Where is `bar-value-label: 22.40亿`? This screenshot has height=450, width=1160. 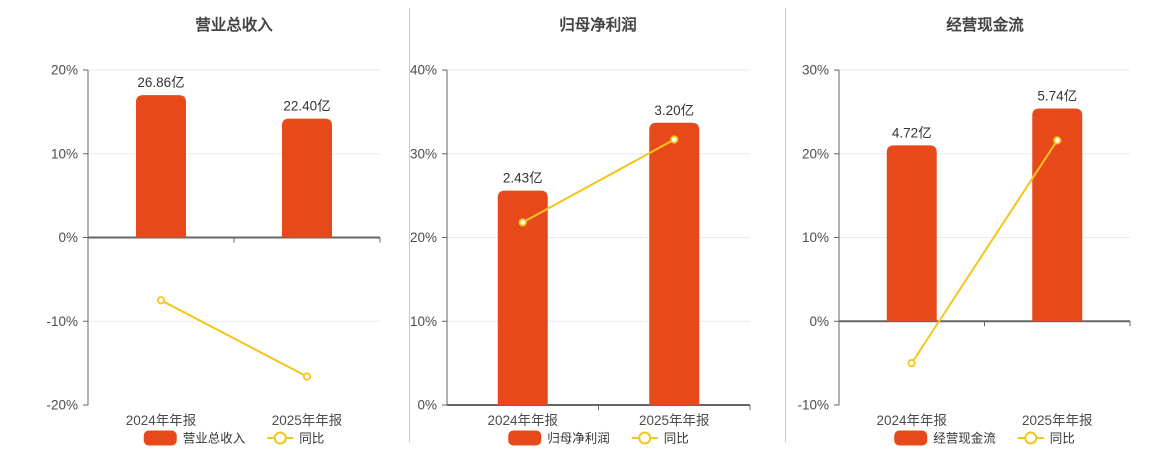
bar-value-label: 22.40亿 is located at coordinates (306, 106).